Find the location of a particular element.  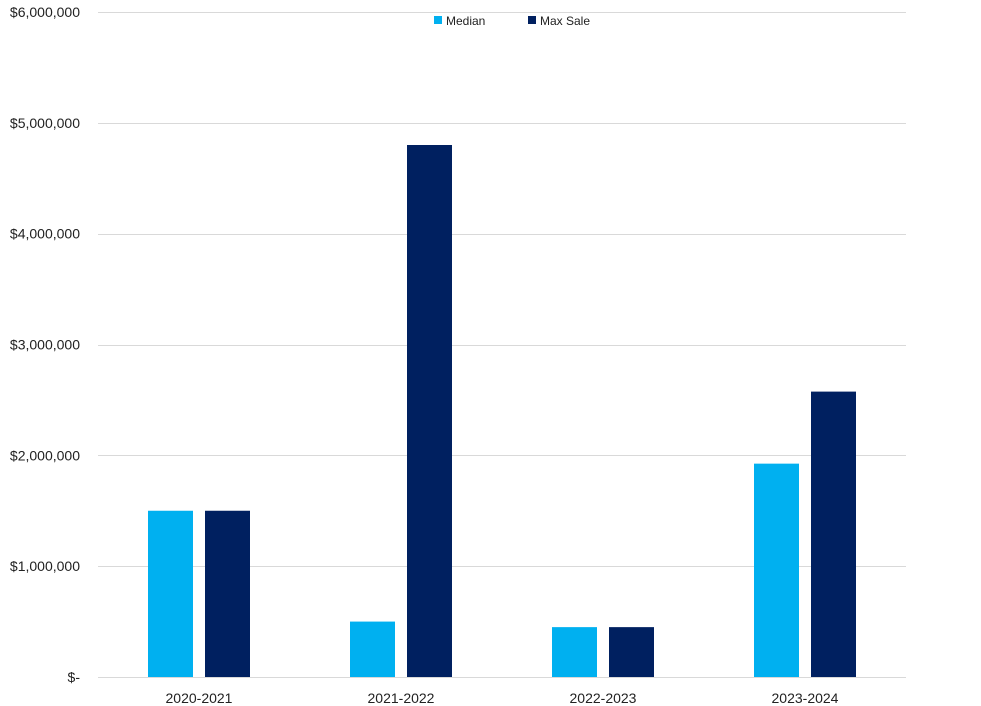

legend-label: Max Sale is located at coordinates (565, 21).